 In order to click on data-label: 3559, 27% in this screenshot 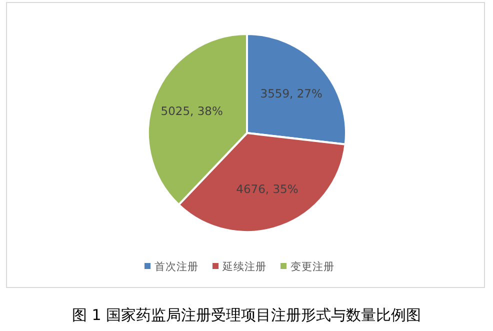, I will do `click(291, 93)`.